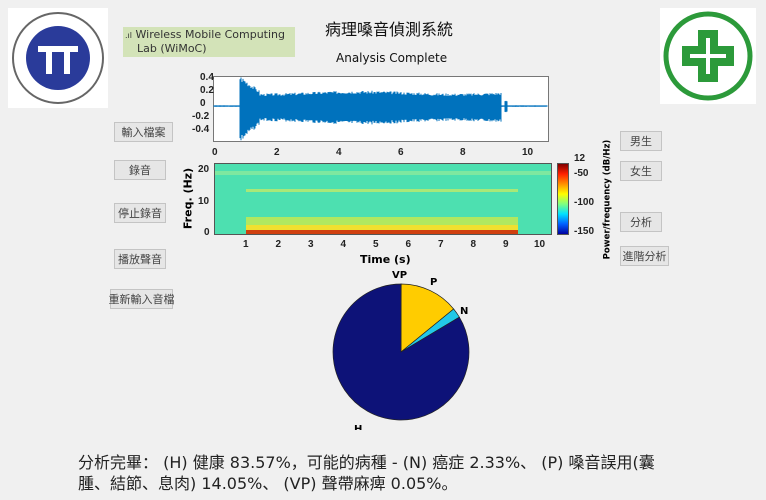 This screenshot has width=766, height=500. I want to click on pie-slice-p, so click(427, 318).